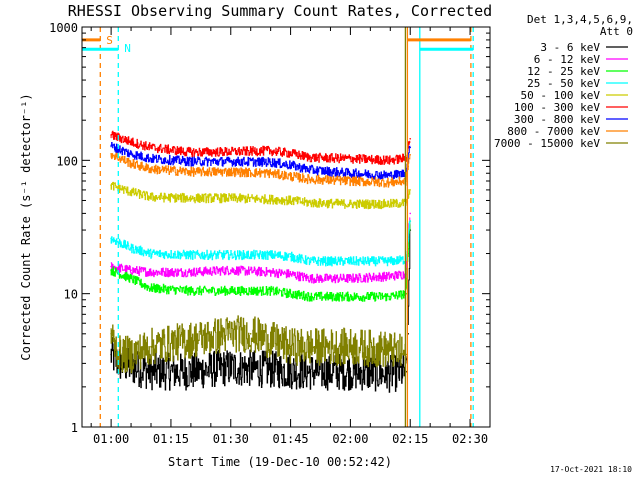 The image size is (640, 480). I want to click on x-tick-label: 01:00, so click(111, 439).